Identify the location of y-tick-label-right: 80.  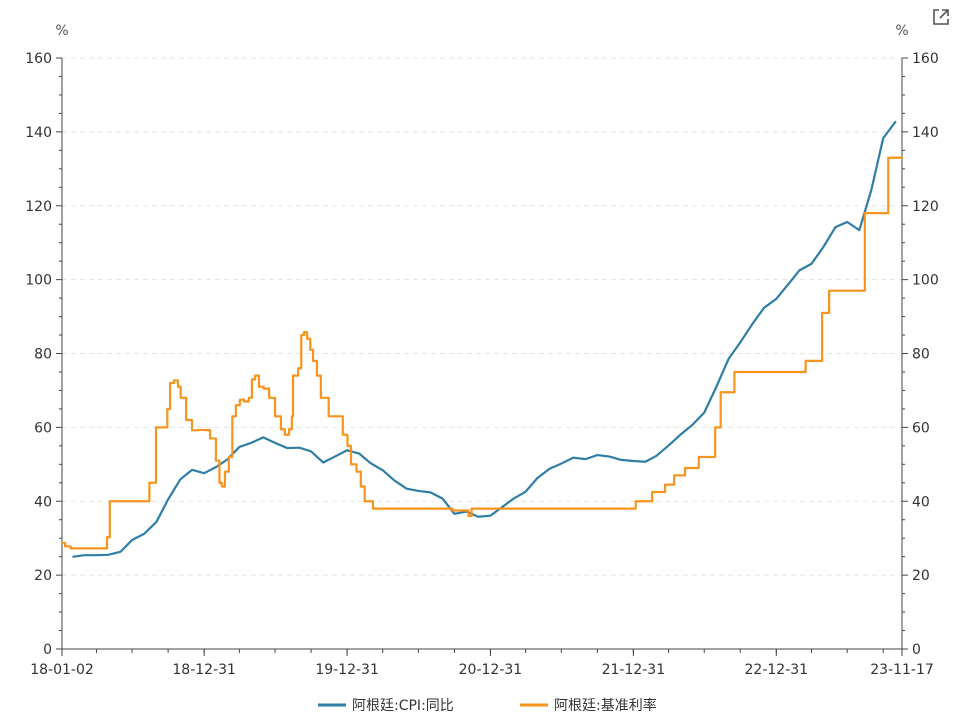
(921, 355).